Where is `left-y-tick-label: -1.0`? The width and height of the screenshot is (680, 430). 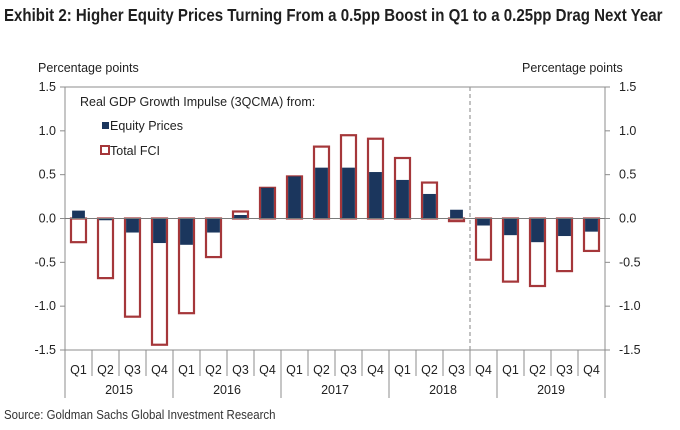
left-y-tick-label: -1.0 is located at coordinates (45, 306).